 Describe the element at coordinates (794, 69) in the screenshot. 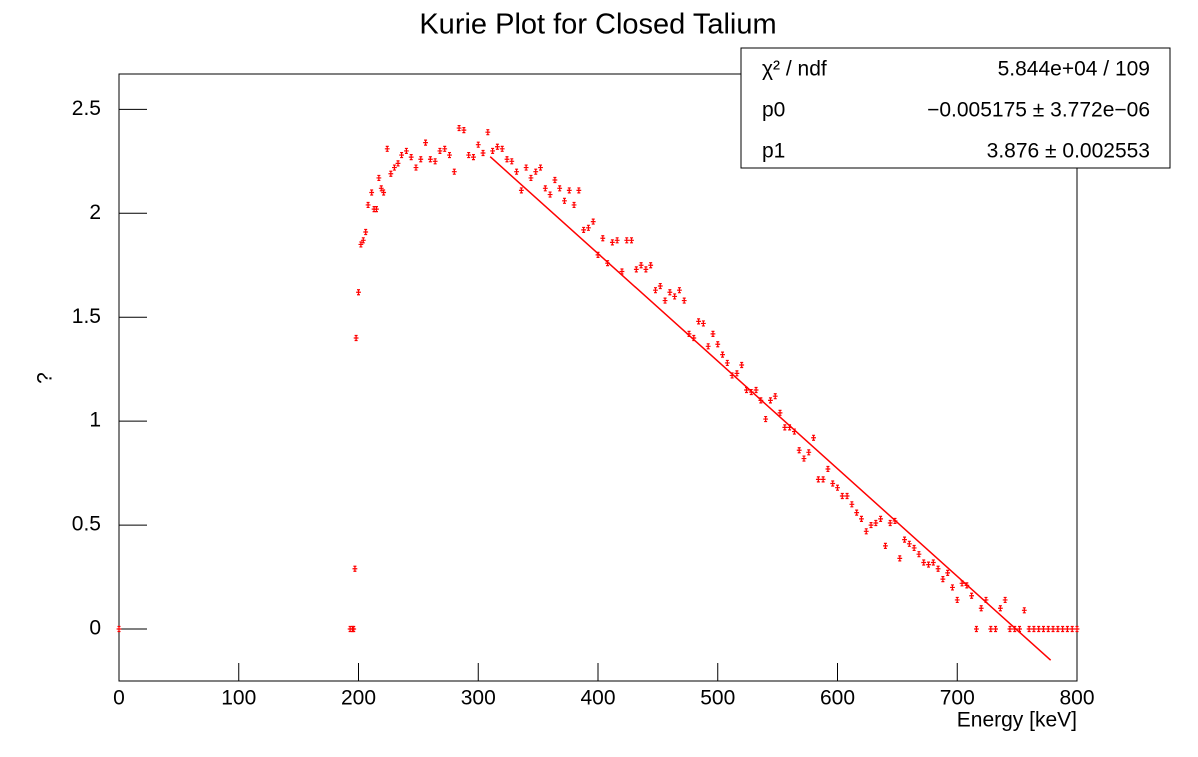

I see `stats-label: χ² / ndf` at that location.